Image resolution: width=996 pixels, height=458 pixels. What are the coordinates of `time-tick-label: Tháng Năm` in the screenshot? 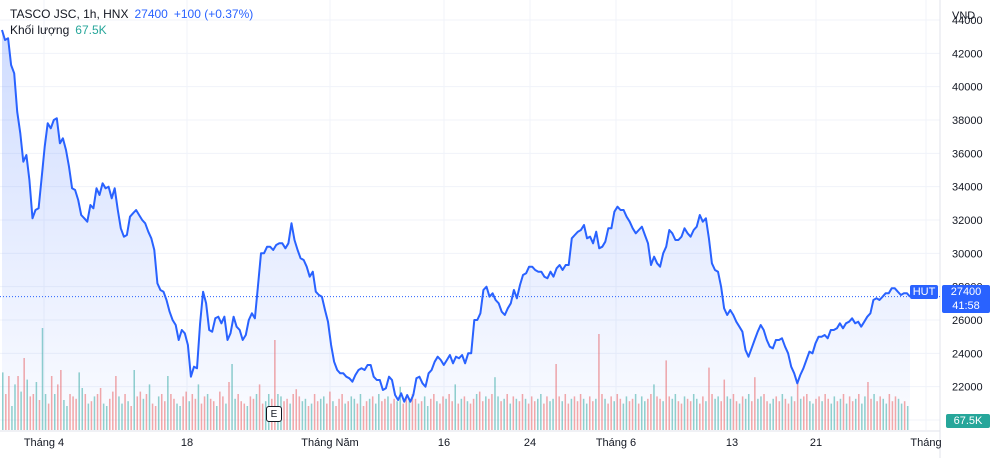 It's located at (329, 443).